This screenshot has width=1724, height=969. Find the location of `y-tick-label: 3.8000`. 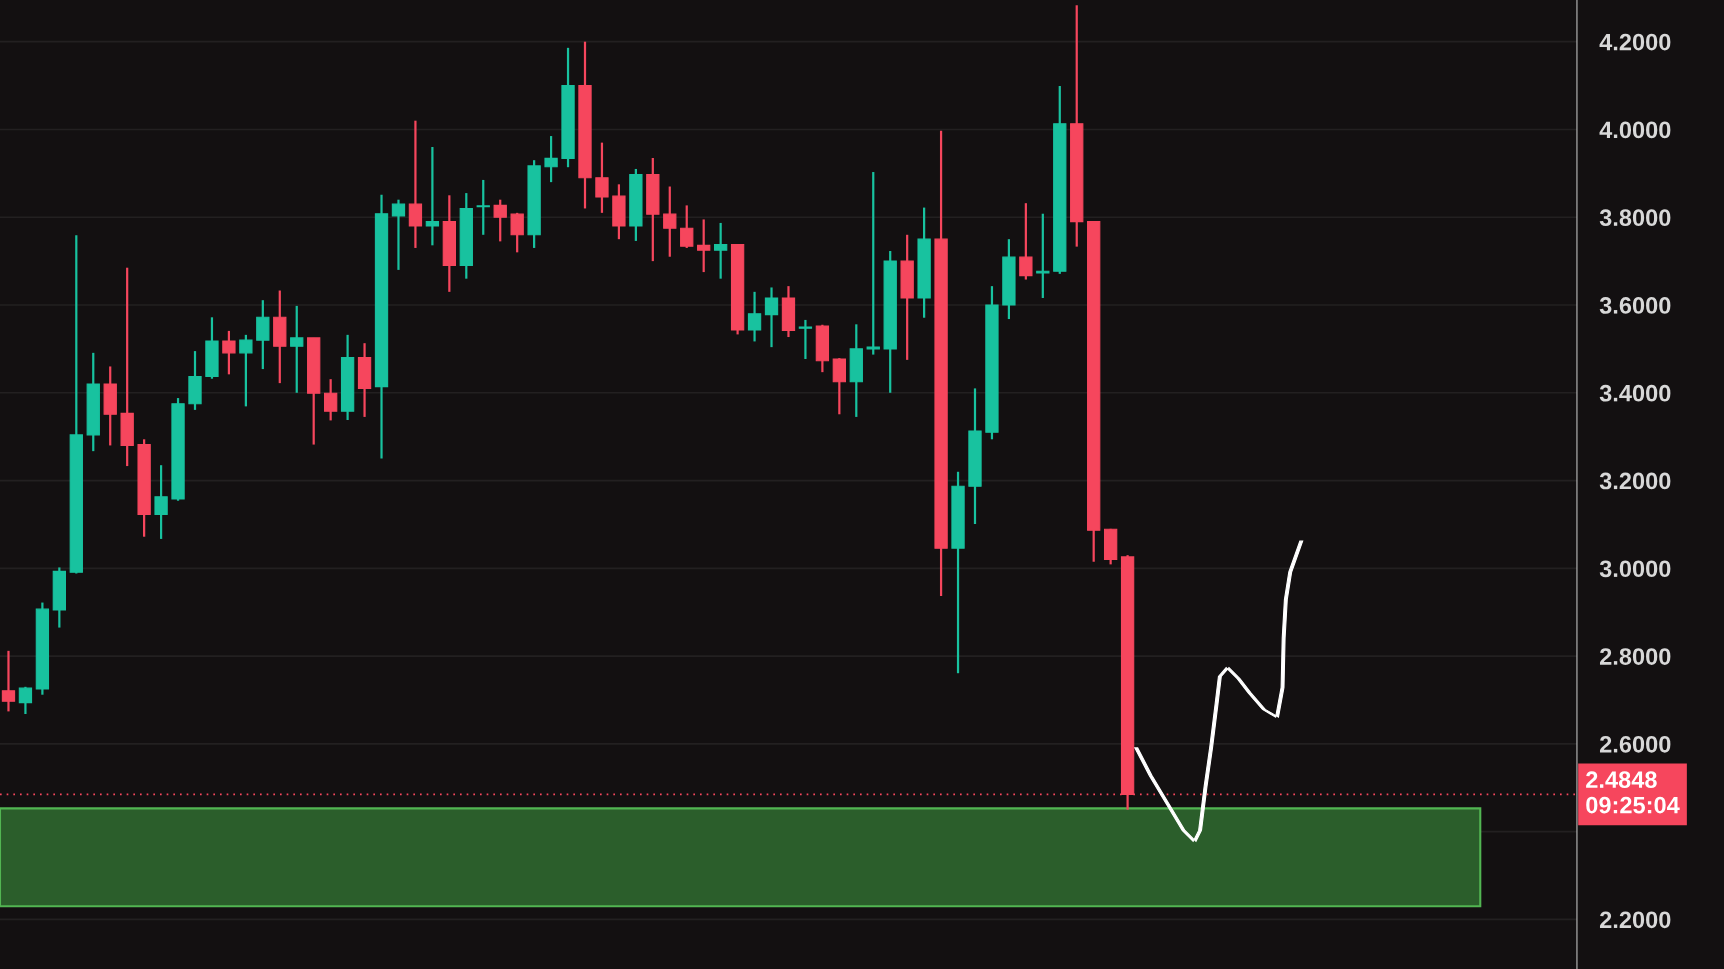

y-tick-label: 3.8000 is located at coordinates (1635, 218).